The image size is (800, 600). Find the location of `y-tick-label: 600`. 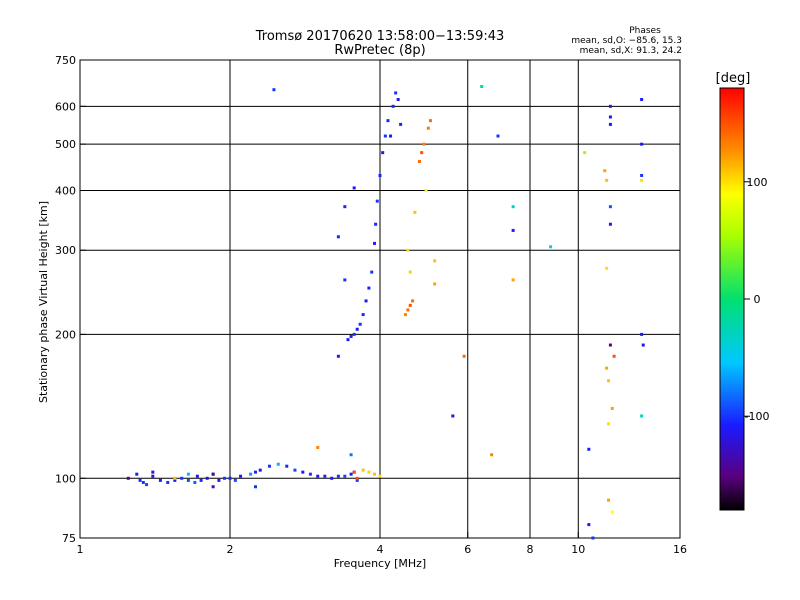

y-tick-label: 600 is located at coordinates (65, 106).